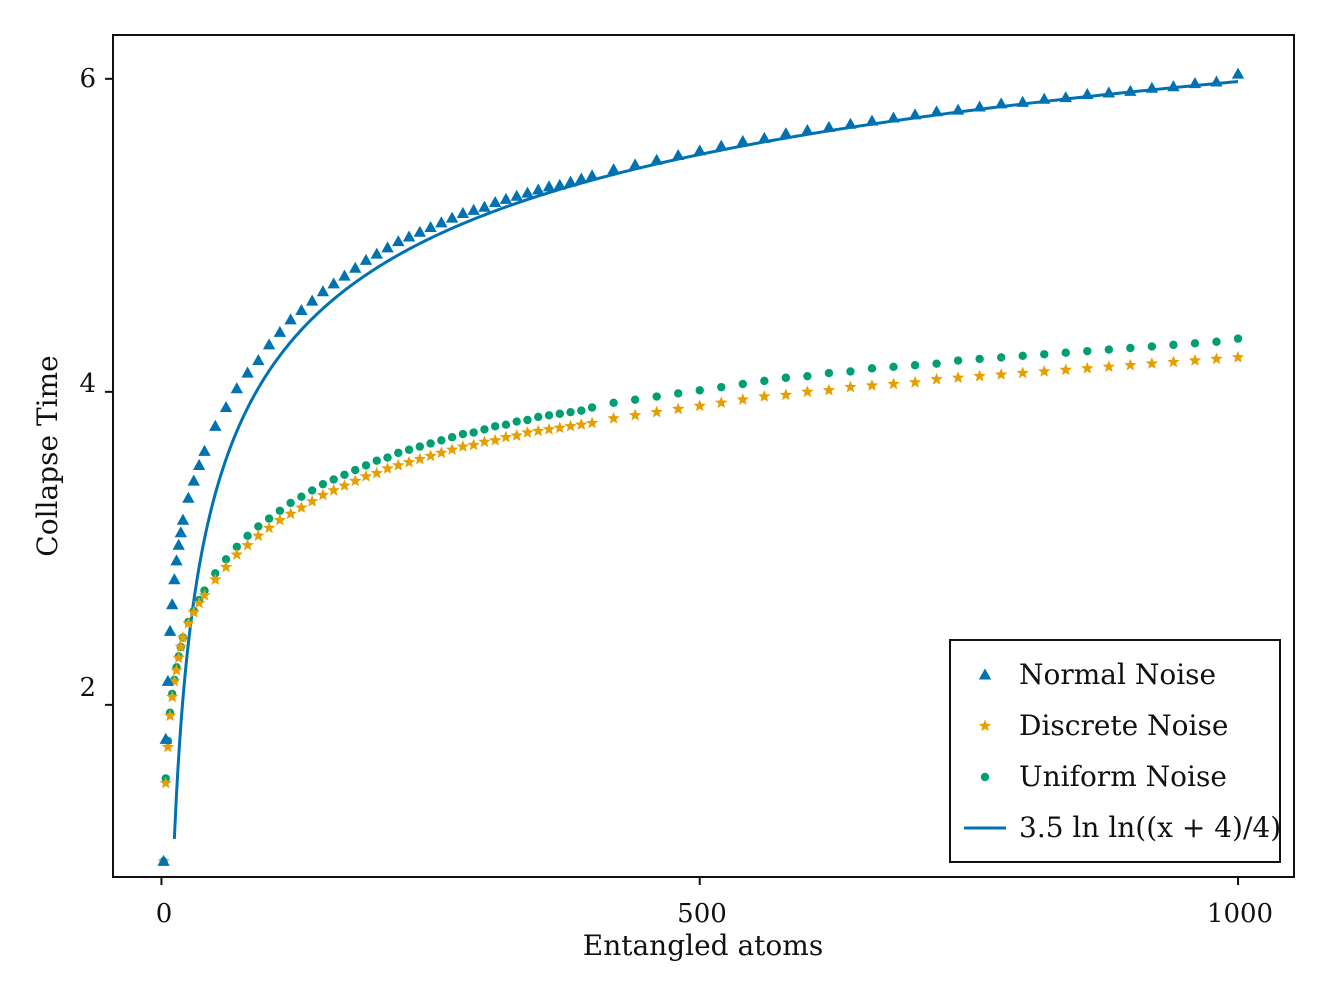 This screenshot has height=998, width=1329. I want to click on y-axis-label: Collapse Time, so click(47, 455).